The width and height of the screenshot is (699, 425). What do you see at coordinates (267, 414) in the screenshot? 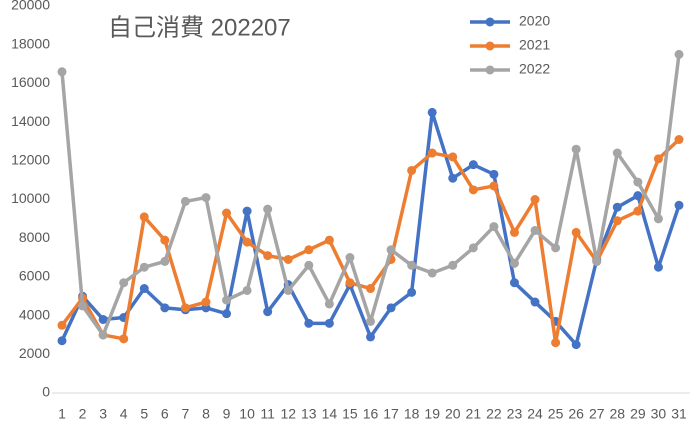
I see `x-tick-label: 11` at bounding box center [267, 414].